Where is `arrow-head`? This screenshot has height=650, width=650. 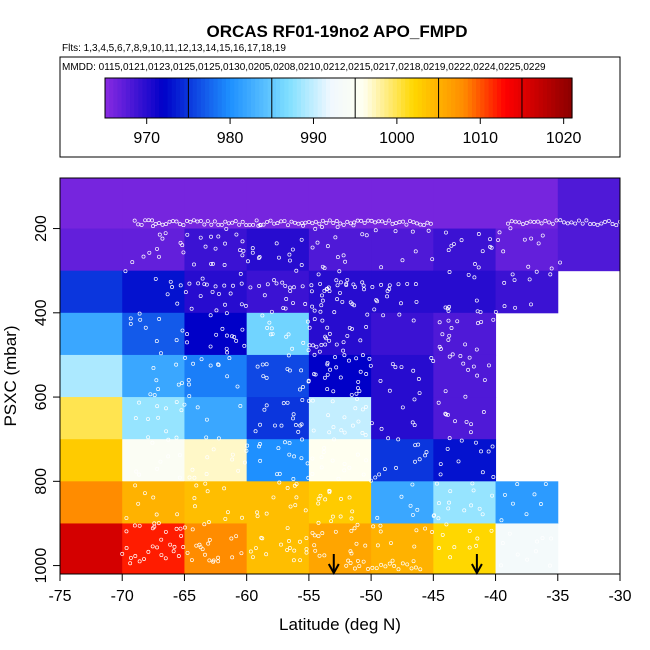 arrow-head is located at coordinates (333, 569).